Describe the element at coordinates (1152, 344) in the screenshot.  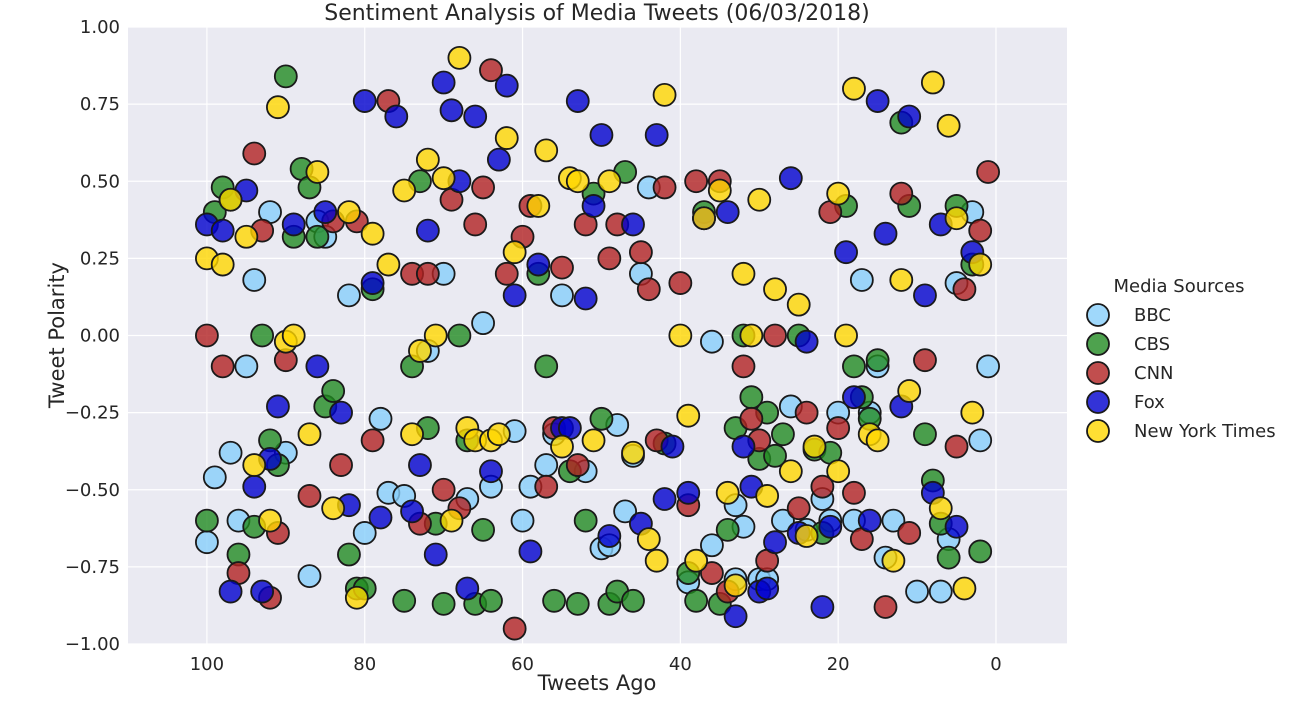
I see `legend-label-cbs: CBS` at that location.